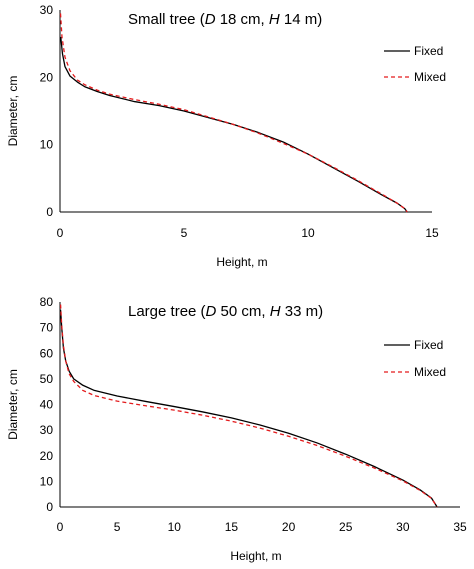 This screenshot has height=569, width=474. What do you see at coordinates (47, 328) in the screenshot?
I see `y-tick-label: 70` at bounding box center [47, 328].